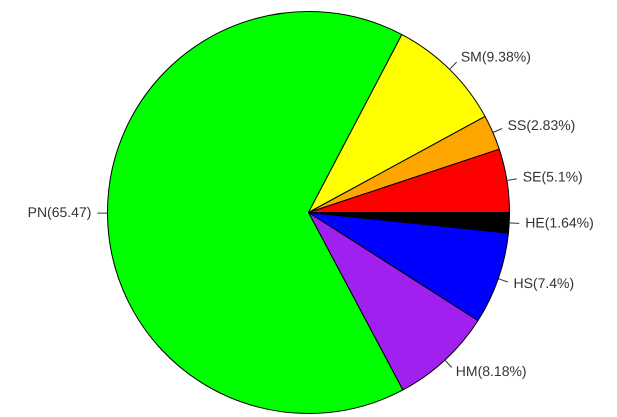 The image size is (617, 417). I want to click on slice-label: PN(65.47), so click(60, 212).